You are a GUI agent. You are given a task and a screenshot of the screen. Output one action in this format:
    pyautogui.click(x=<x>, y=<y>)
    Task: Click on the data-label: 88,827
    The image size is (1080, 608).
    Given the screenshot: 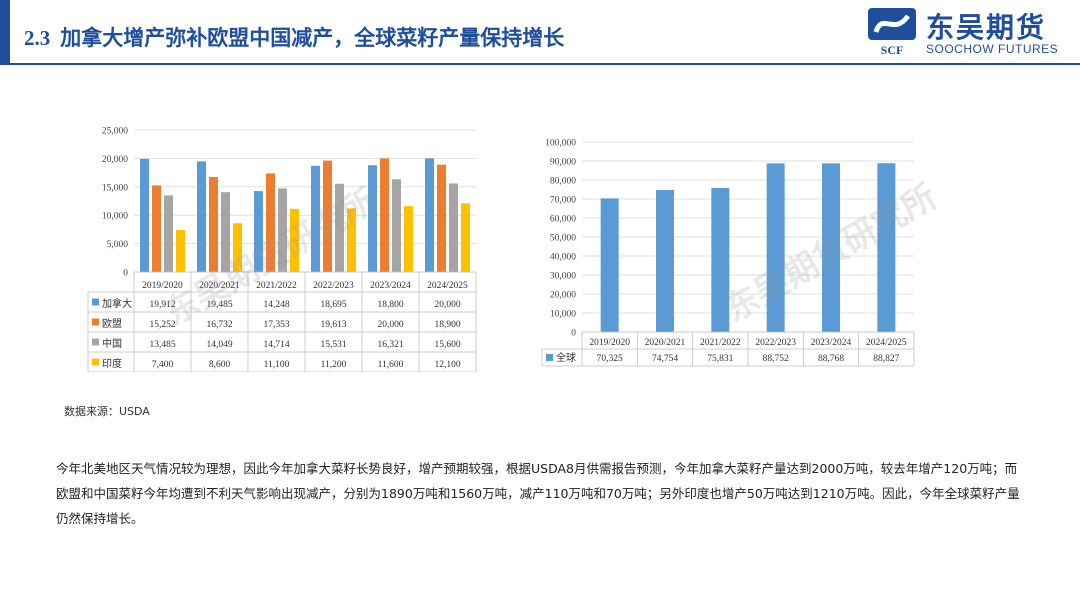 What is the action you would take?
    pyautogui.click(x=886, y=359)
    